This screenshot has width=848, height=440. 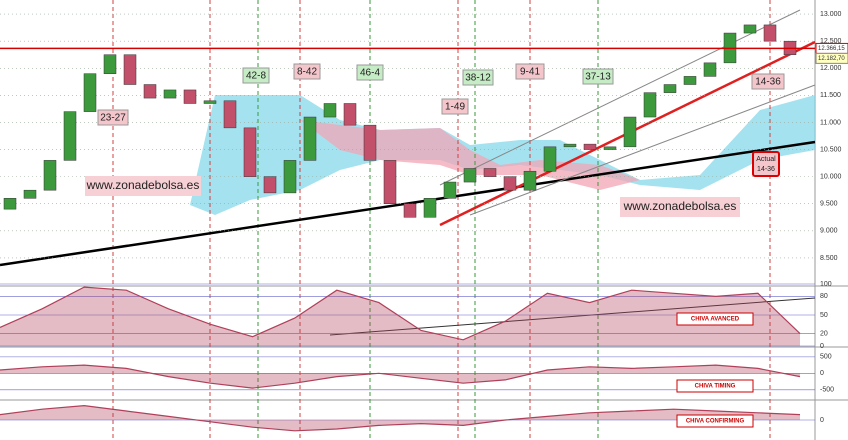 I want to click on annotation: 46-4, so click(x=370, y=73).